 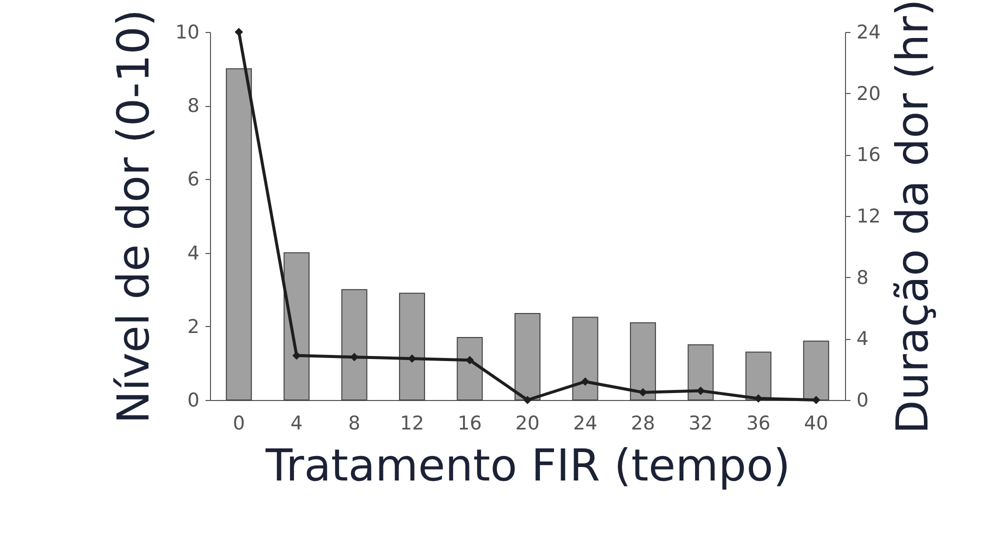 I want to click on y-tick-label: 2, so click(x=193, y=327).